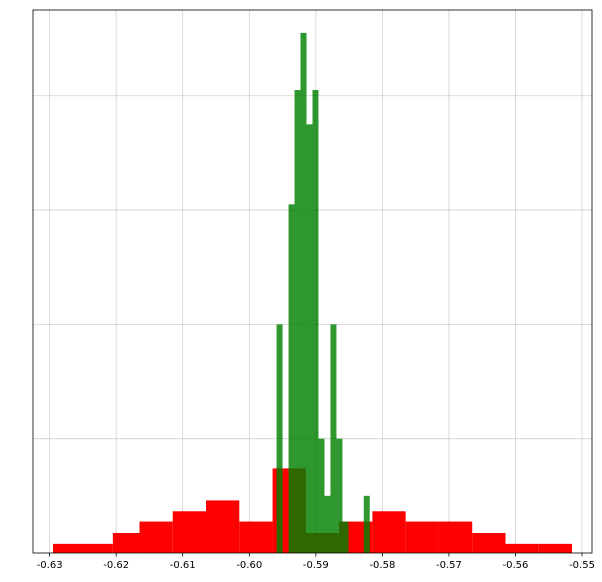  What do you see at coordinates (116, 565) in the screenshot?
I see `x-tick-label: -0.62` at bounding box center [116, 565].